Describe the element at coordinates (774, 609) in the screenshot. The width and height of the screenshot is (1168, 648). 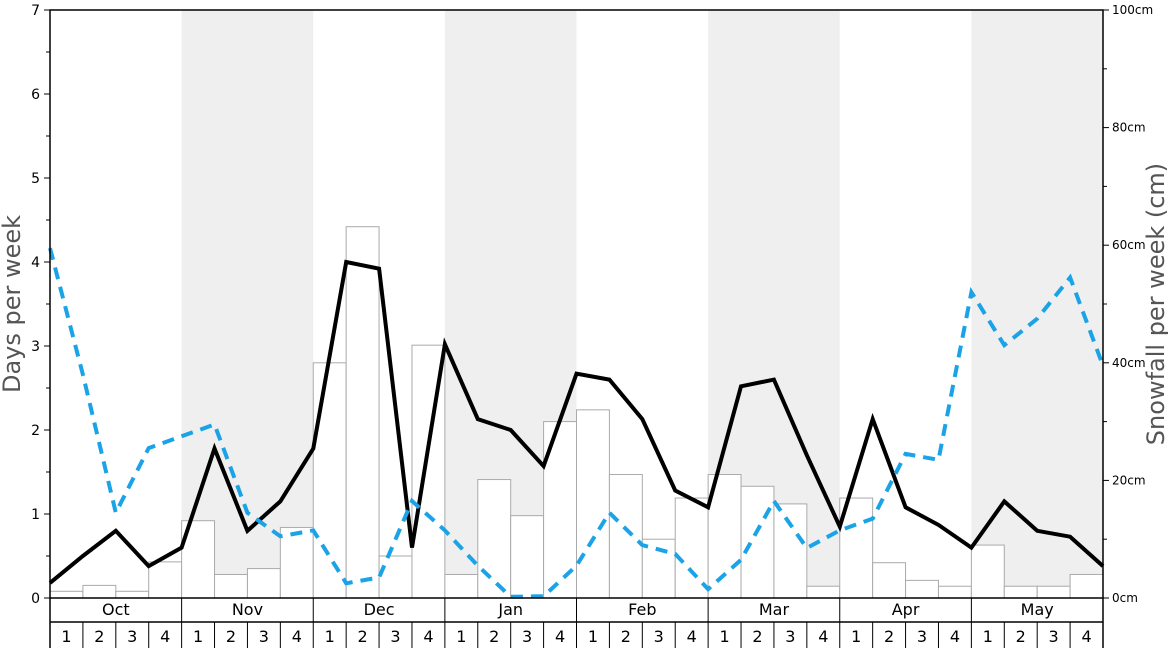
I see `month-label-mar: Mar` at that location.